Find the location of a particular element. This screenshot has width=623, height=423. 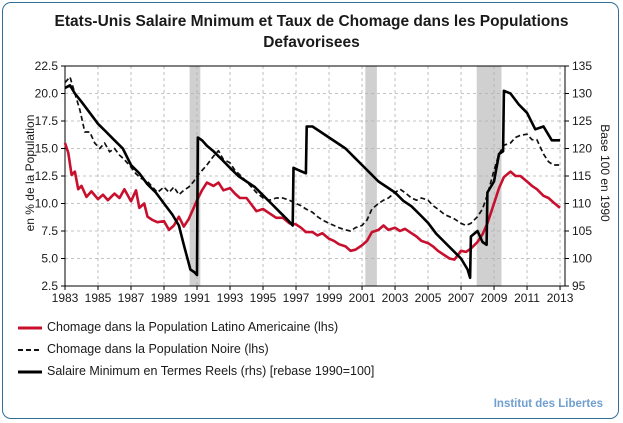

x-tick-label-2001: 2001 is located at coordinates (362, 298).